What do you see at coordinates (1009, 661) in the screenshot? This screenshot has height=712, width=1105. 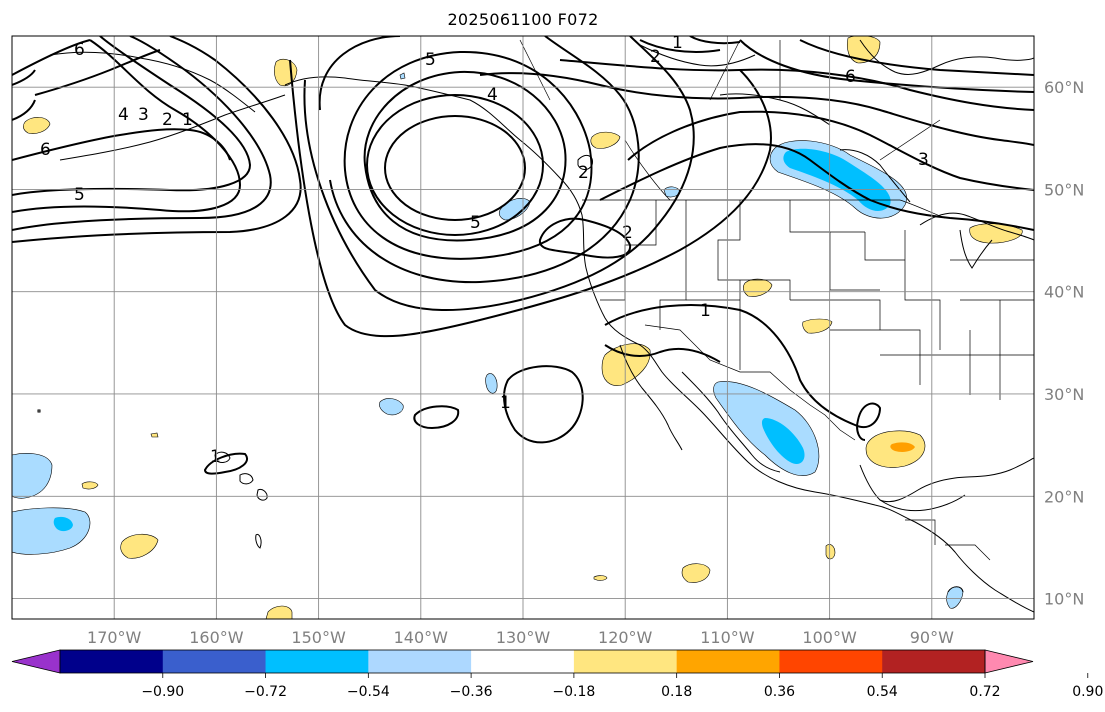 I see `colorbar-extend-high` at bounding box center [1009, 661].